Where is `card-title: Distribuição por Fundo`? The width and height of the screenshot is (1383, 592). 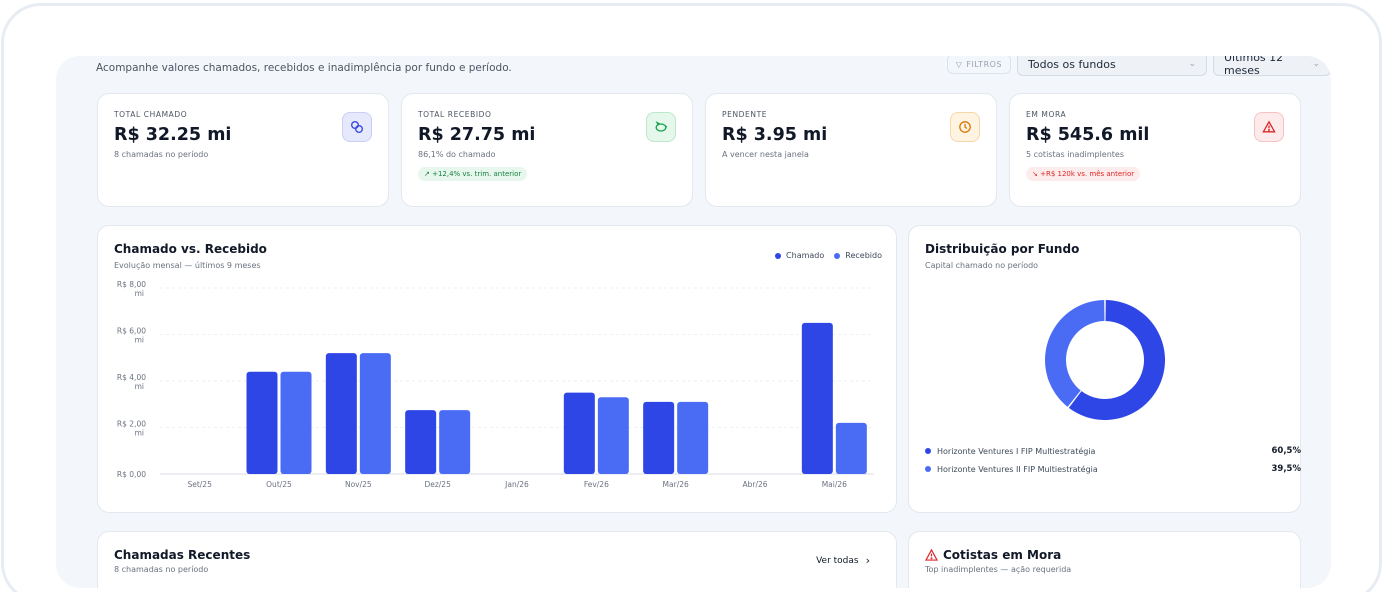
card-title: Distribuição por Fundo is located at coordinates (1002, 249).